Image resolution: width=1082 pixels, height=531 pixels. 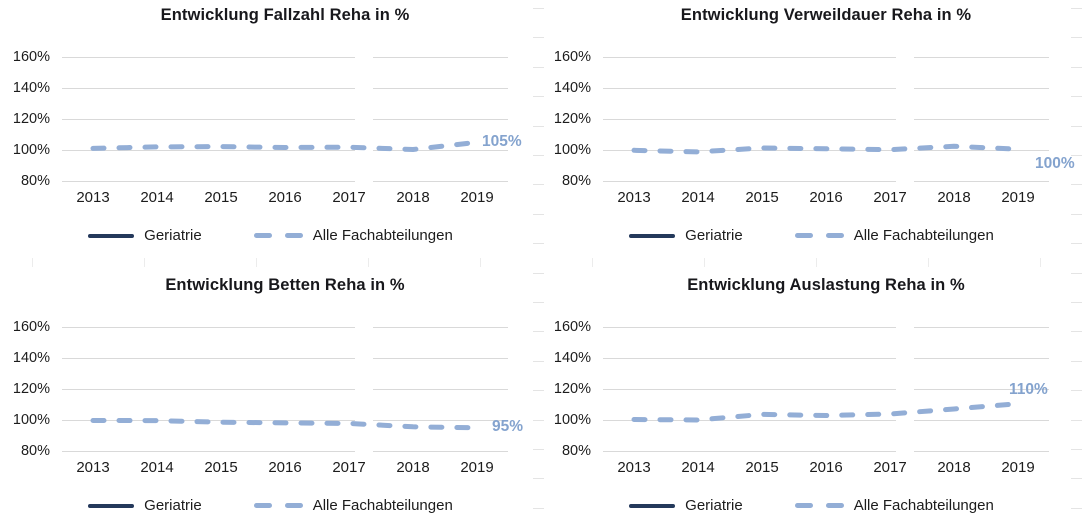 What do you see at coordinates (285, 15) in the screenshot?
I see `chart-title: Entwicklung Fallzahl Reha in %` at bounding box center [285, 15].